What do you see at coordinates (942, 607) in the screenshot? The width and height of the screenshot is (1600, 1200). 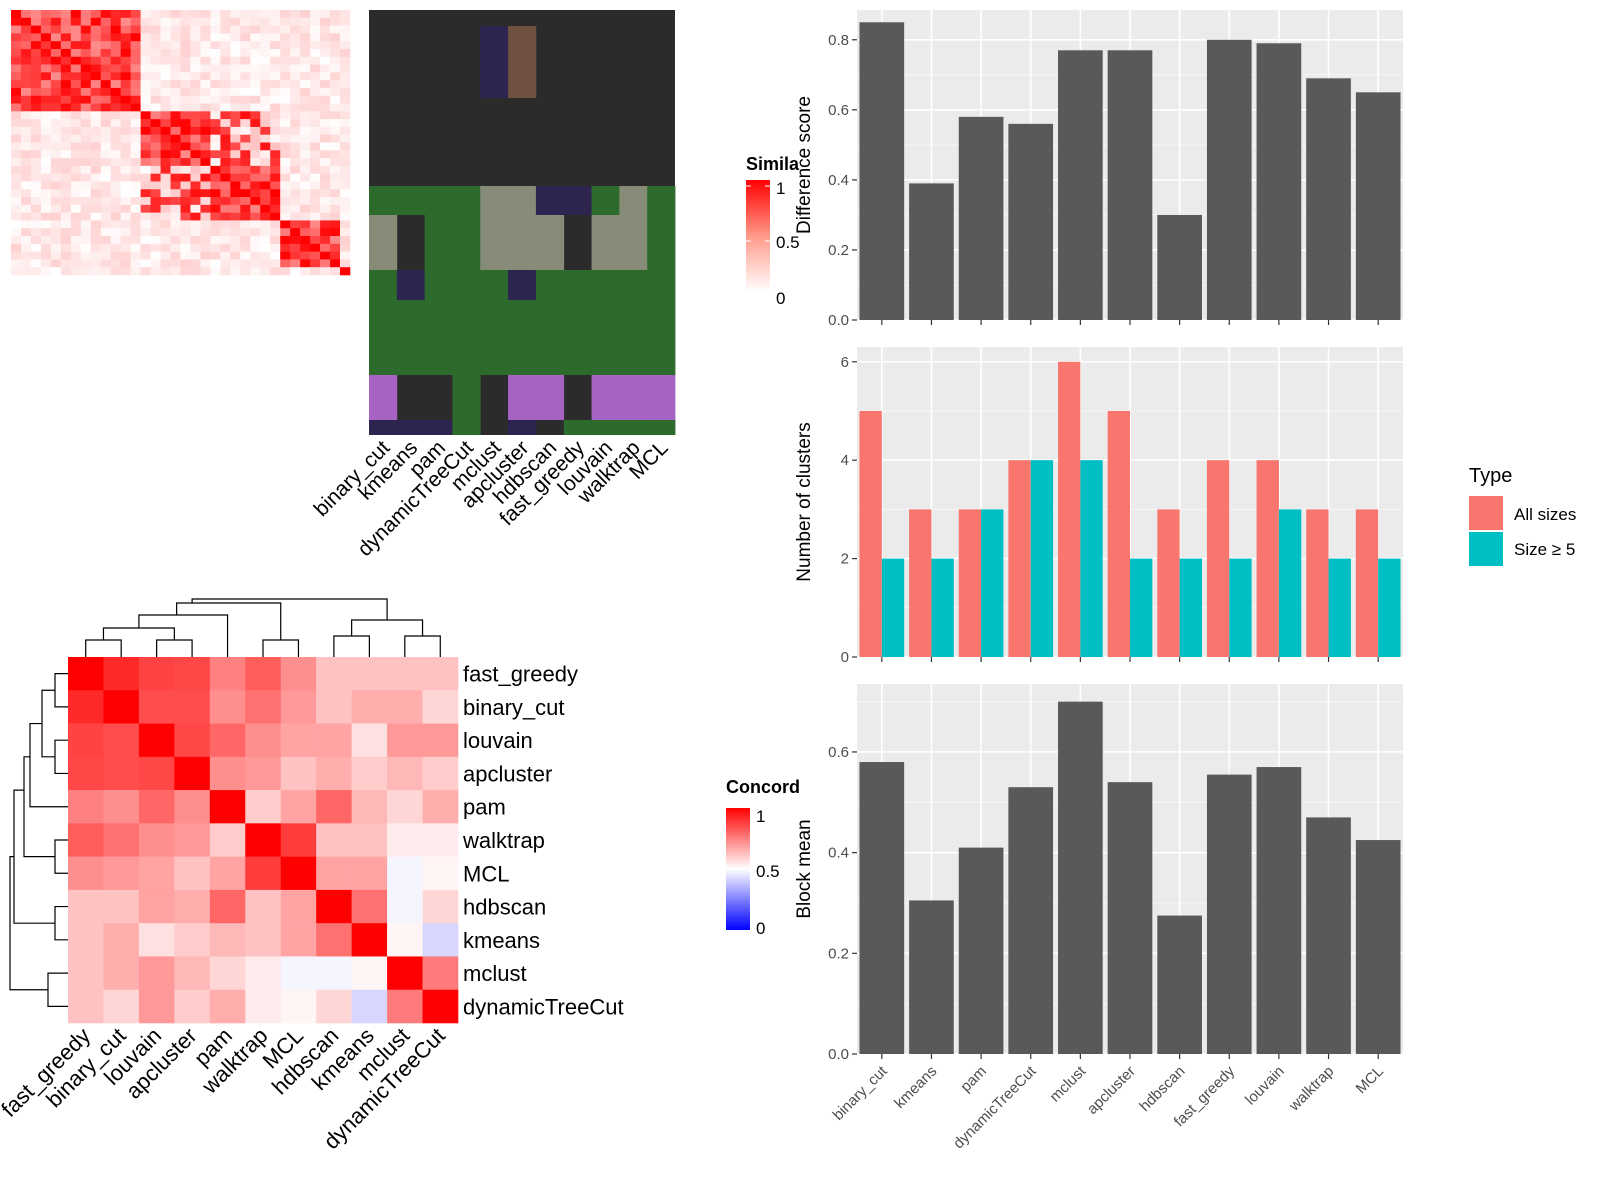 I see `bar-size5` at bounding box center [942, 607].